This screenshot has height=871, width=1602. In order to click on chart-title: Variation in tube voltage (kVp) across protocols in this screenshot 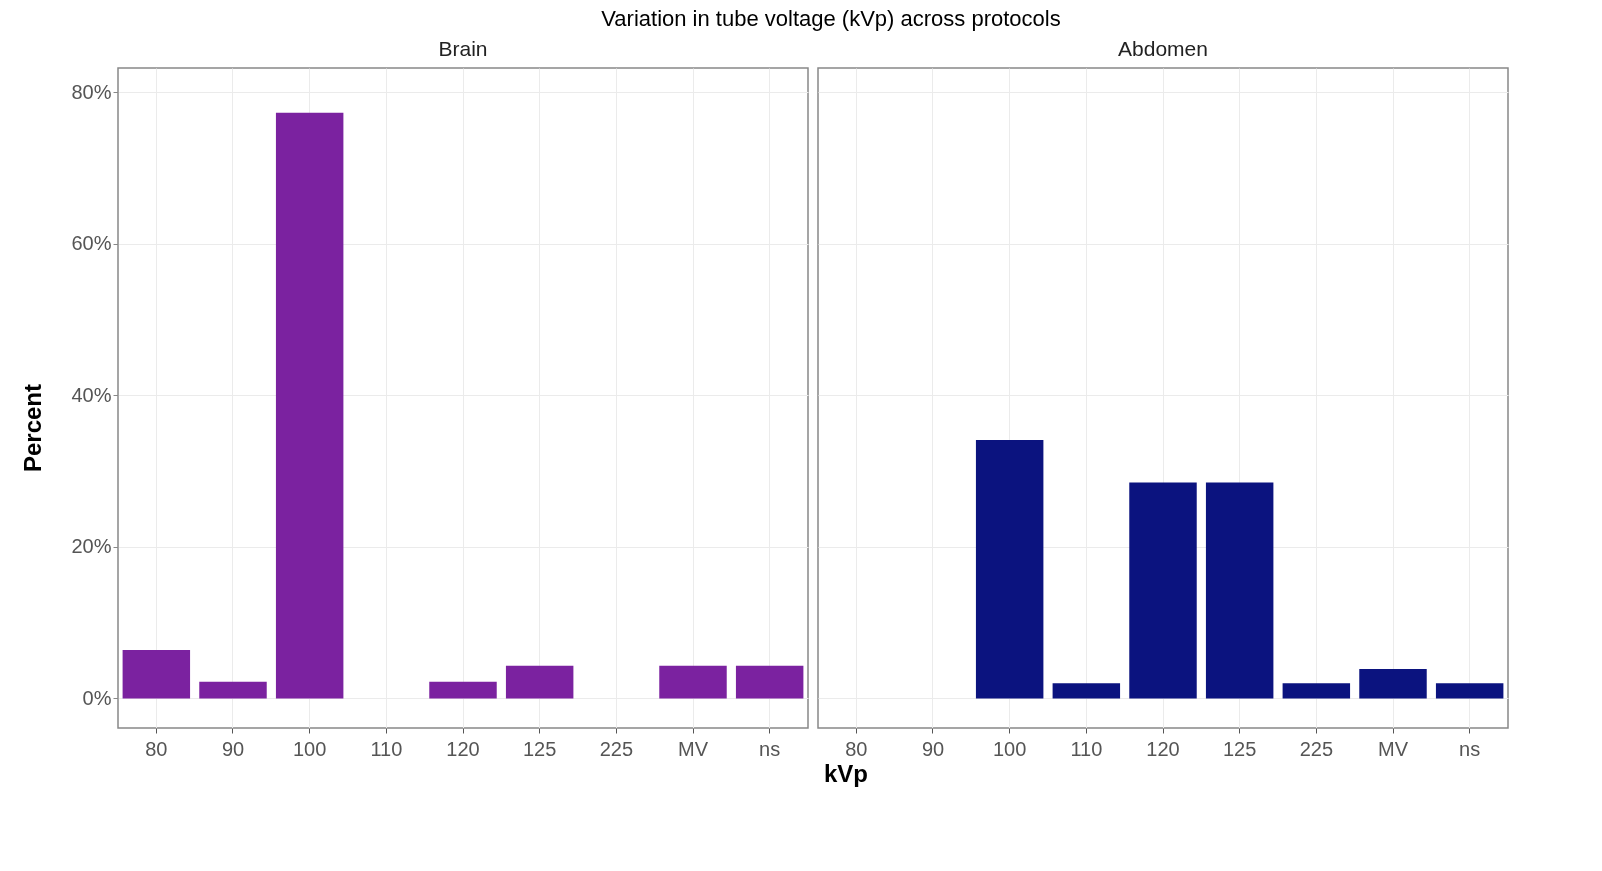, I will do `click(831, 19)`.